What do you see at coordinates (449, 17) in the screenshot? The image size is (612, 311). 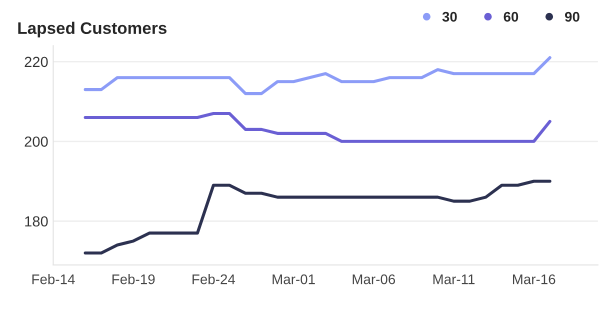 I see `legend-label: 30` at bounding box center [449, 17].